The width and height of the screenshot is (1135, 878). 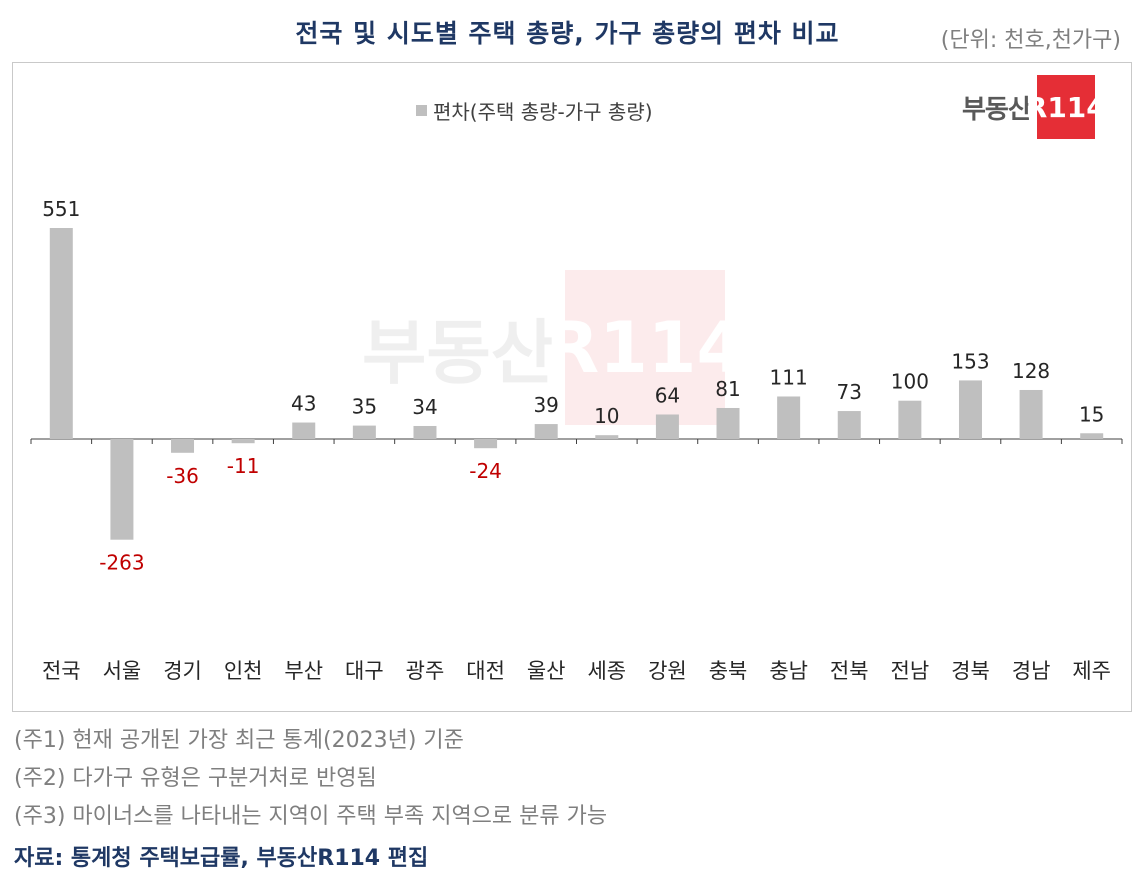 What do you see at coordinates (546, 431) in the screenshot?
I see `bar-울산` at bounding box center [546, 431].